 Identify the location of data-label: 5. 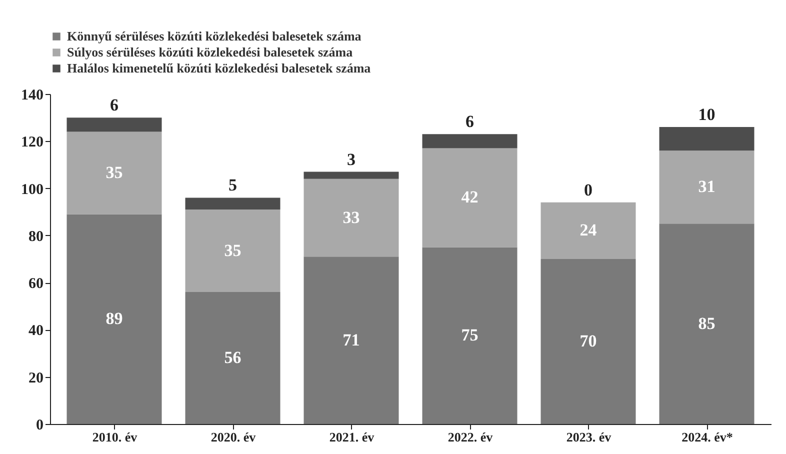
(232, 185).